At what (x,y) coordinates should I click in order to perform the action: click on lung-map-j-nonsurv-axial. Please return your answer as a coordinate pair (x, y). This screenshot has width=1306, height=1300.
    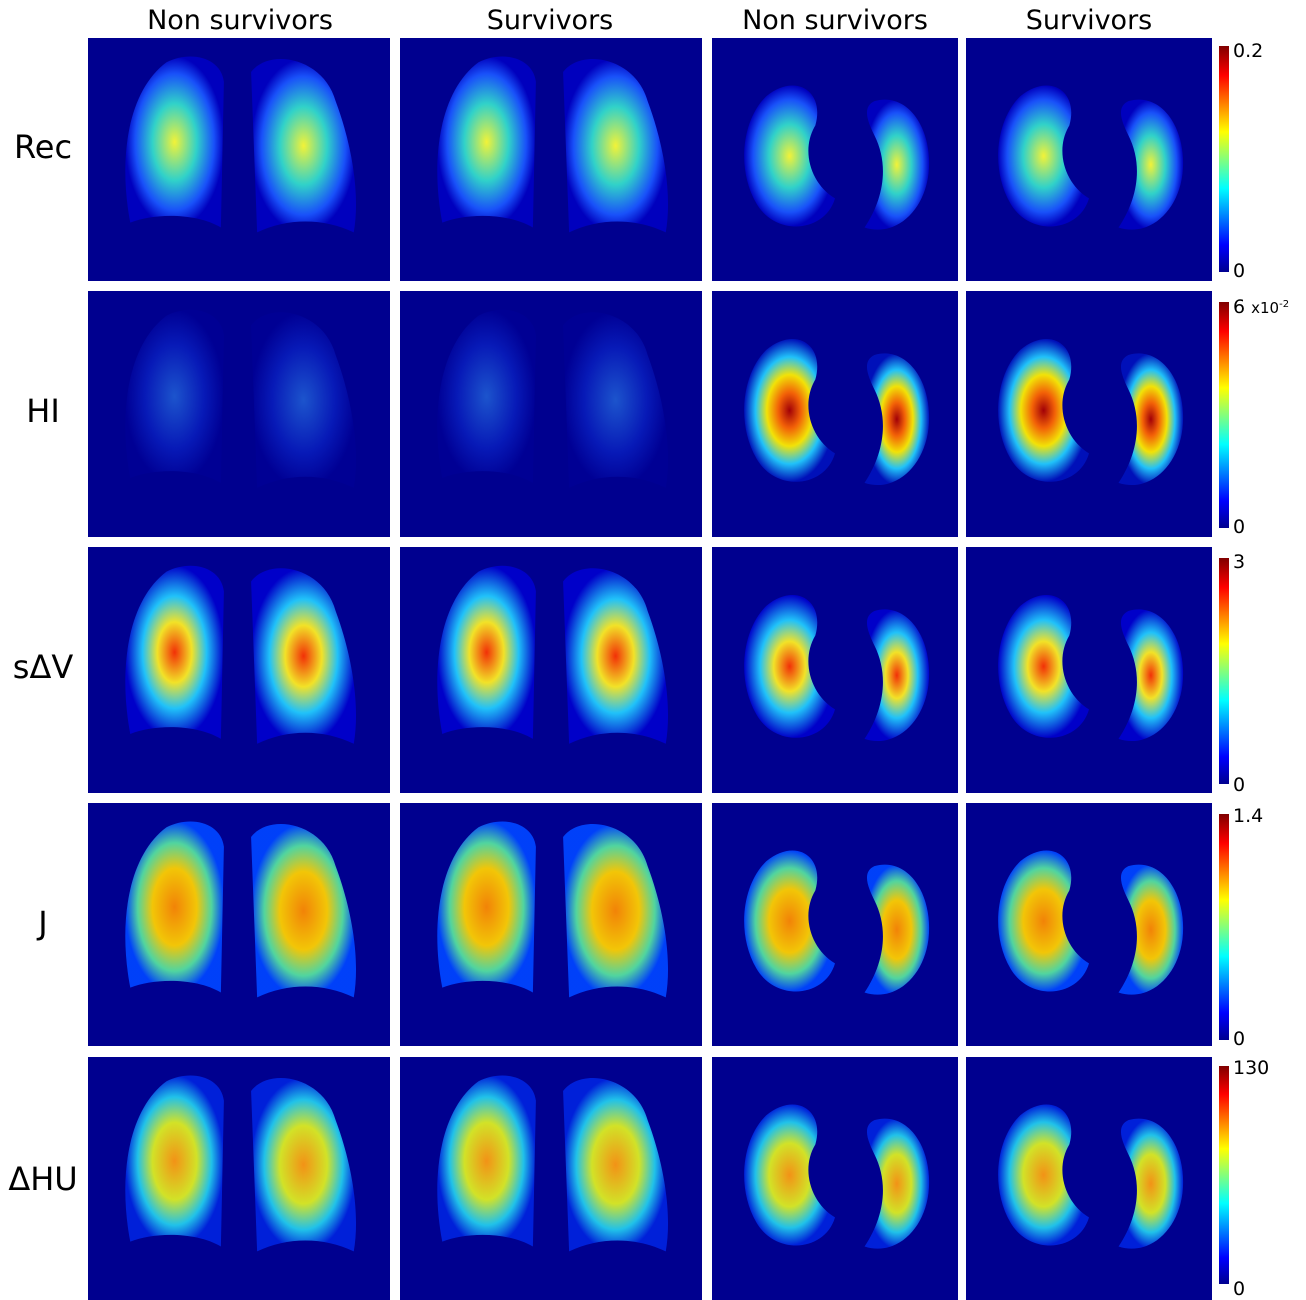
    Looking at the image, I should click on (835, 924).